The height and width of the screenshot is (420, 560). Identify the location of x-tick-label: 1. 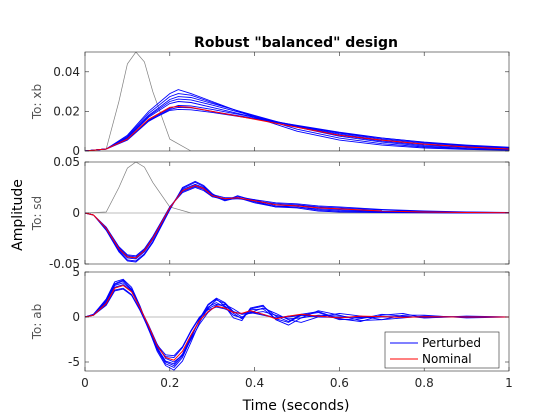
(509, 383).